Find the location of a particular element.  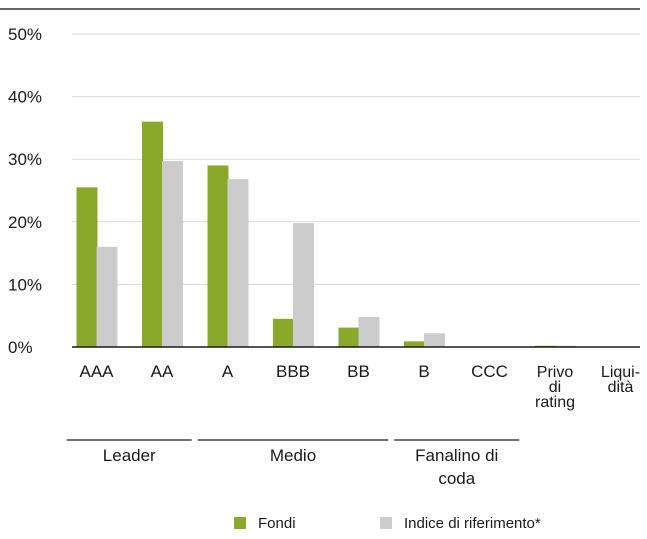

x-tick-label: BBB is located at coordinates (293, 371).